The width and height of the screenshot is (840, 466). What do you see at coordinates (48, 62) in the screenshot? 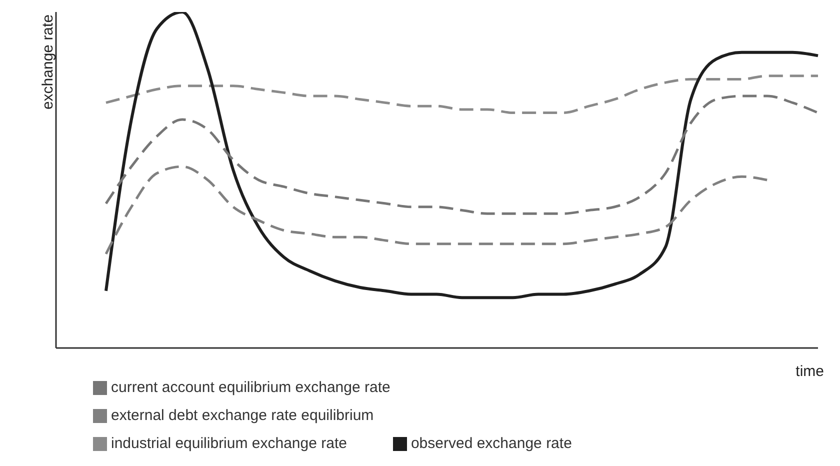
I see `y-axis-title: exchange rate` at bounding box center [48, 62].